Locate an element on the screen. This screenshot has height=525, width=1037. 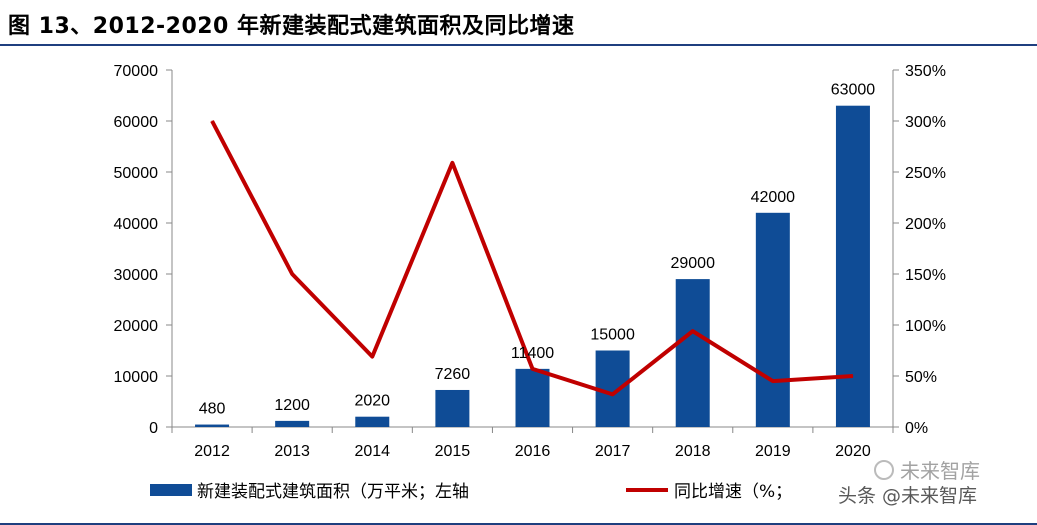
left-tick-label: 20000 is located at coordinates (136, 326).